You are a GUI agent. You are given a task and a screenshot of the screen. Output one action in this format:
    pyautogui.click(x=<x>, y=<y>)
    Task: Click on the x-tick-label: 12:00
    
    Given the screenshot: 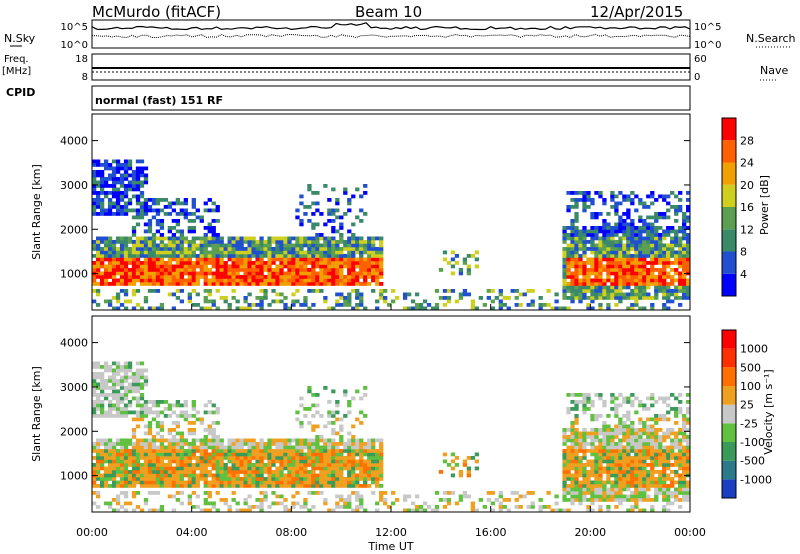 What is the action you would take?
    pyautogui.click(x=391, y=532)
    